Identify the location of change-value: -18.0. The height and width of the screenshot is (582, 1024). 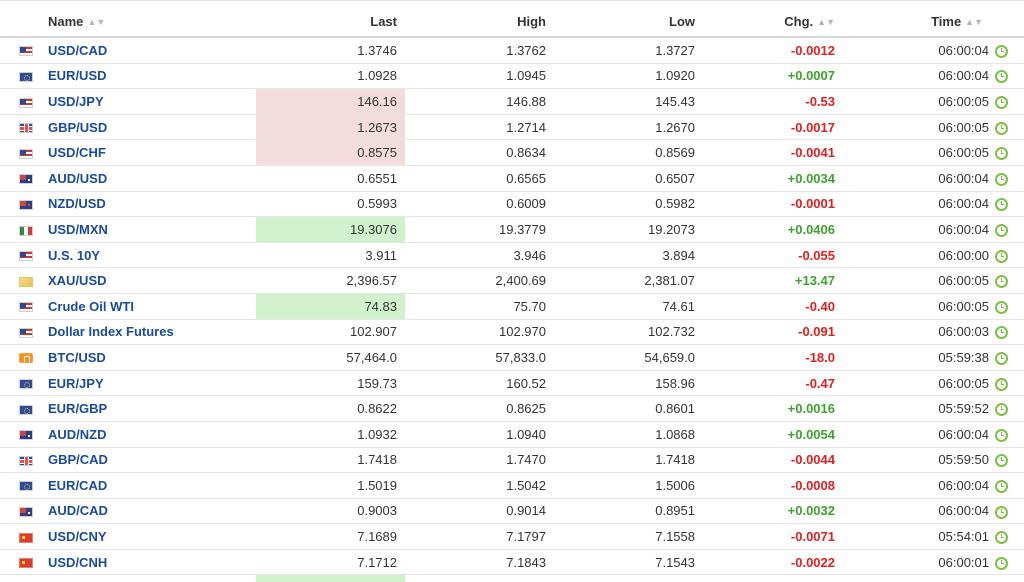
(773, 357).